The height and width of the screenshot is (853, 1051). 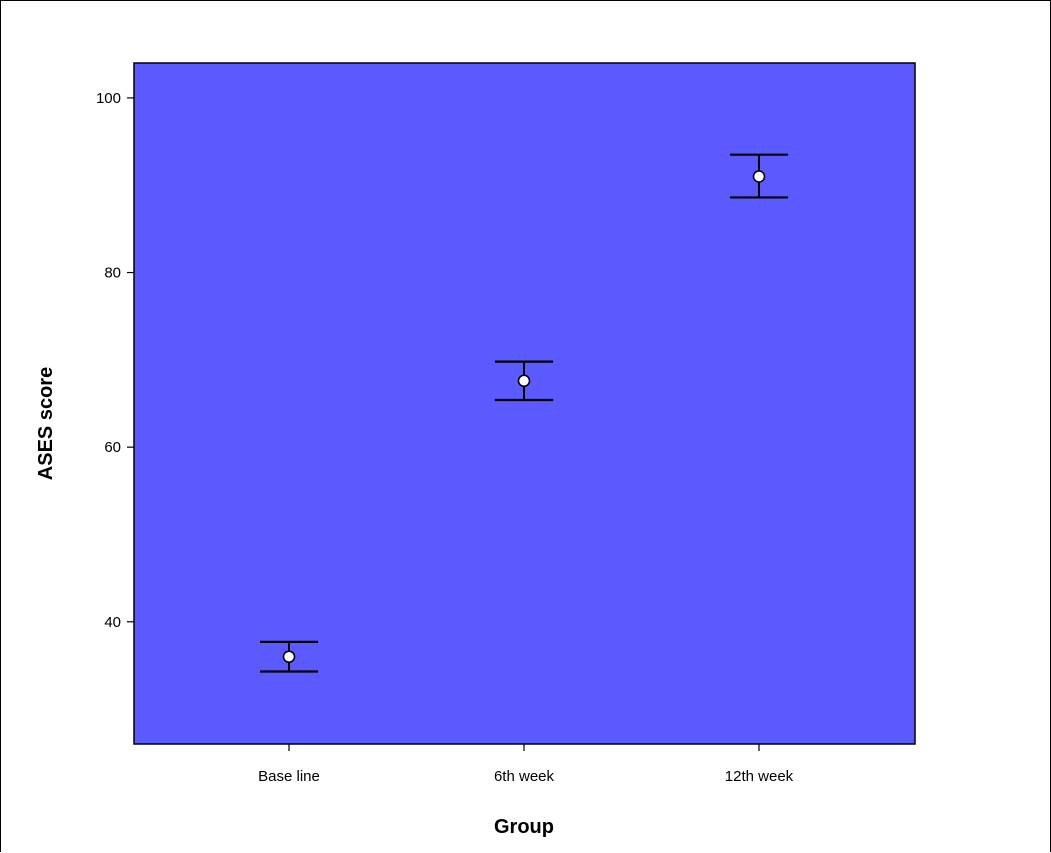 What do you see at coordinates (524, 827) in the screenshot?
I see `x-axis-title: Group` at bounding box center [524, 827].